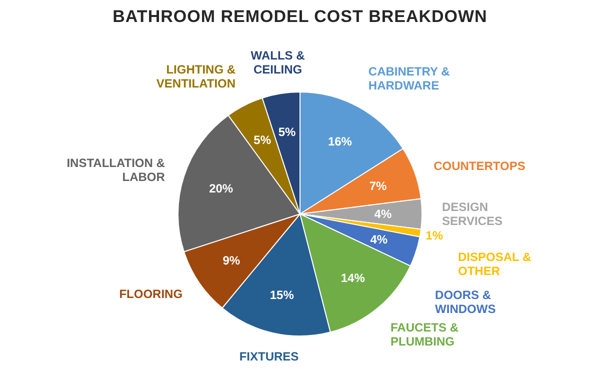 The image size is (600, 374). Describe the element at coordinates (151, 293) in the screenshot. I see `slice-label: FLOORING` at that location.